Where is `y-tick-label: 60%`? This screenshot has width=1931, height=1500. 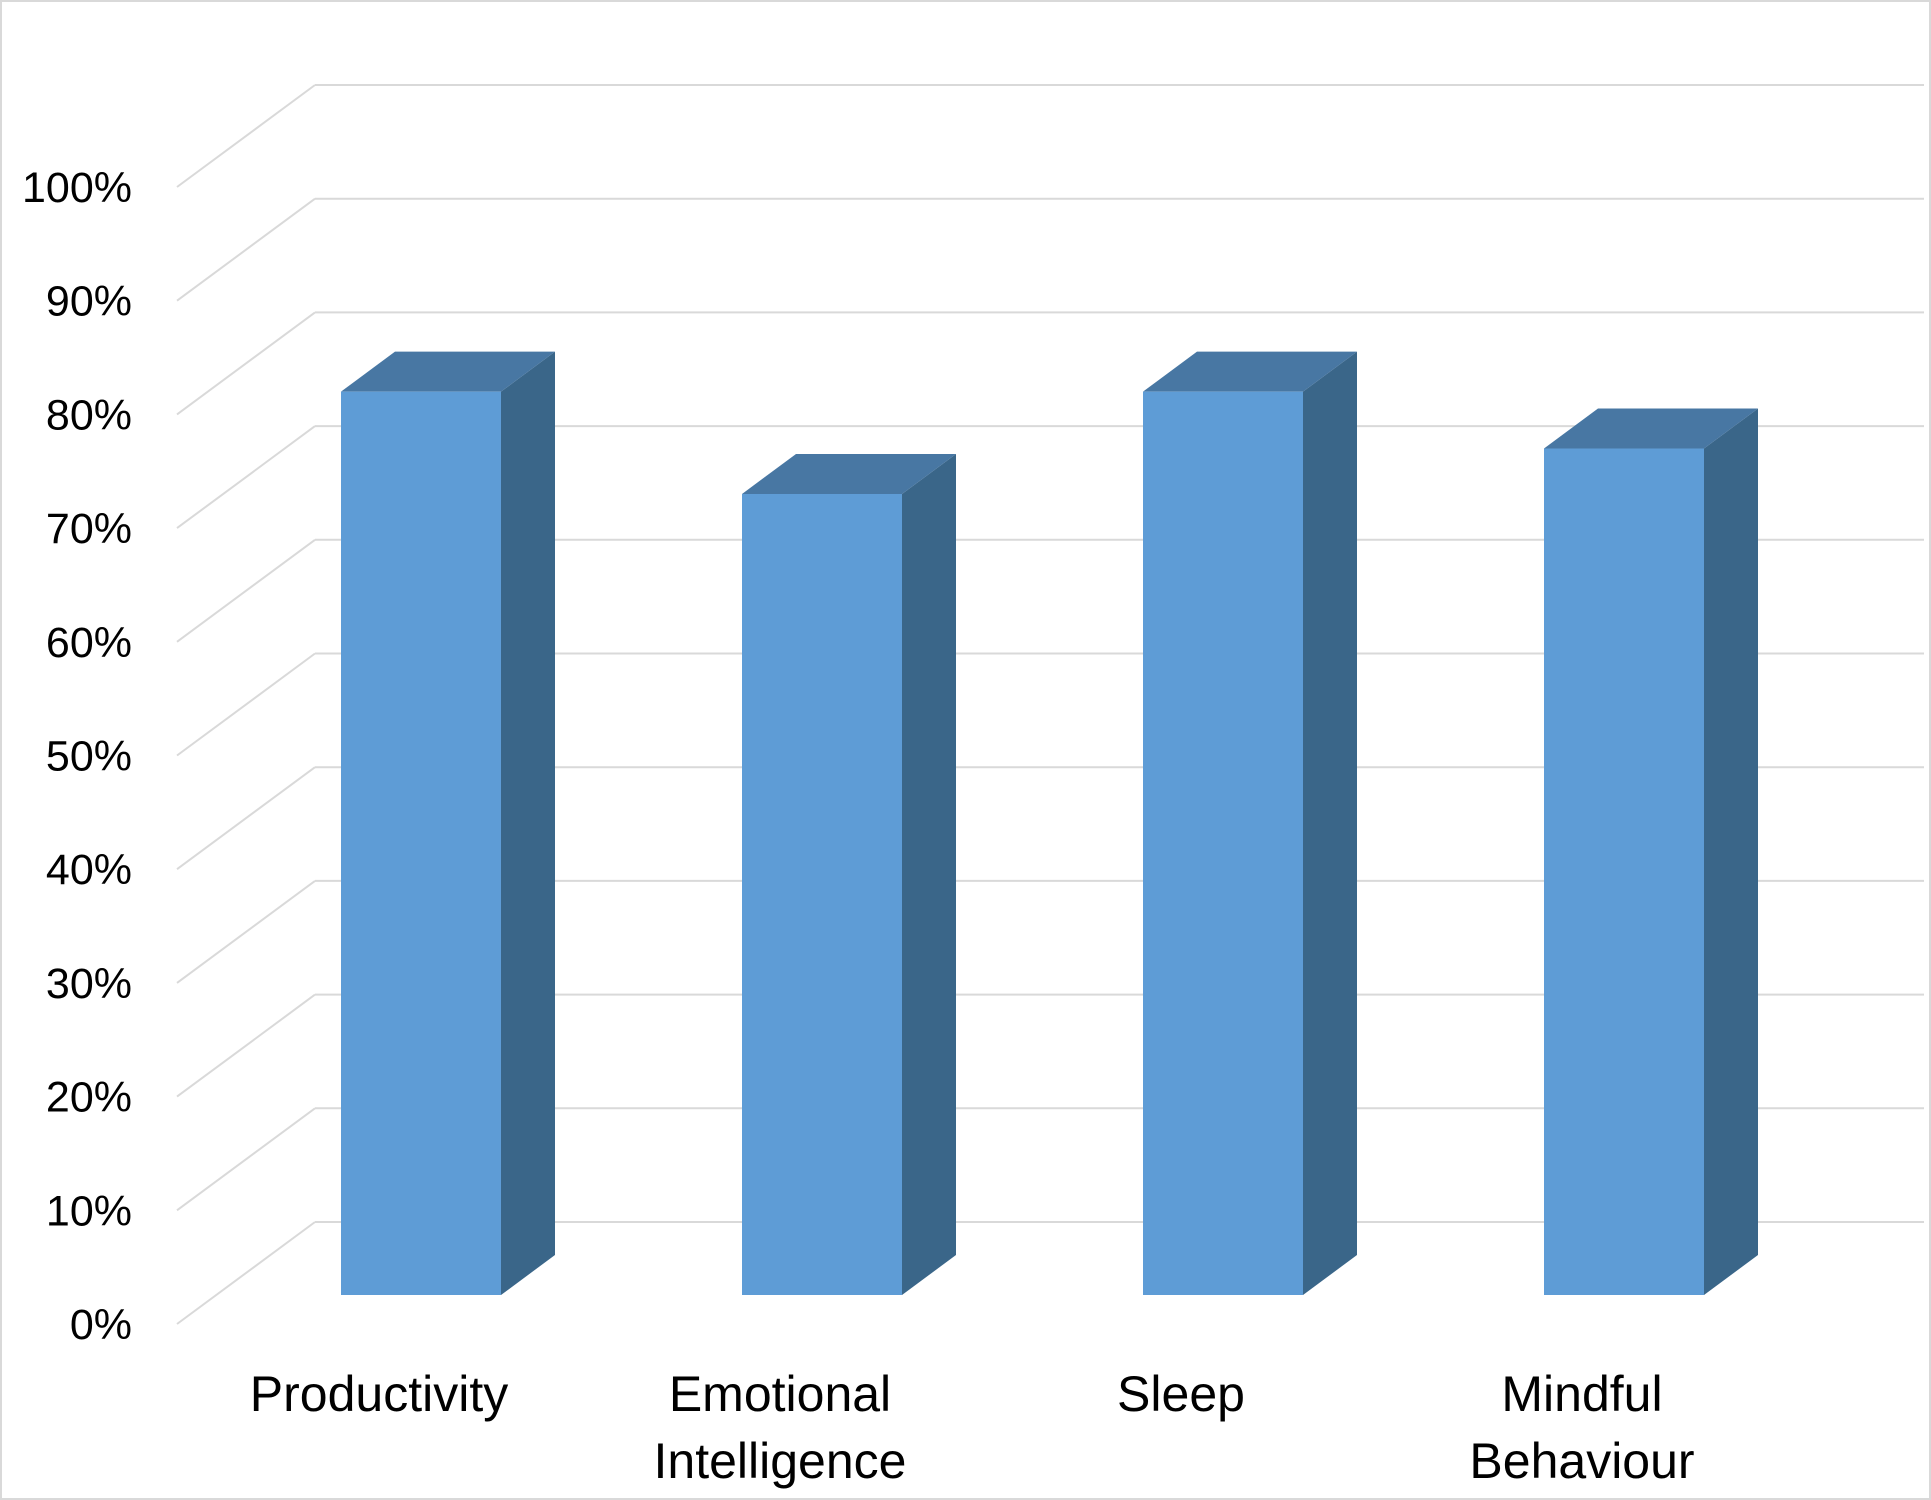 y-tick-label: 60% is located at coordinates (89, 643).